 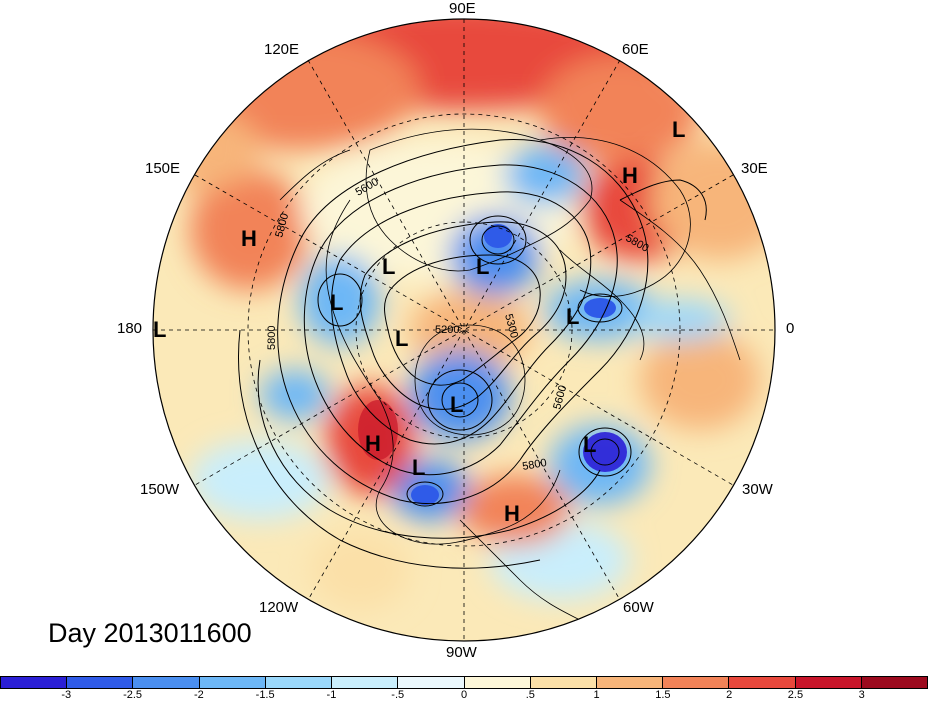 What do you see at coordinates (331, 695) in the screenshot?
I see `colorbar-tick-label: -1` at bounding box center [331, 695].